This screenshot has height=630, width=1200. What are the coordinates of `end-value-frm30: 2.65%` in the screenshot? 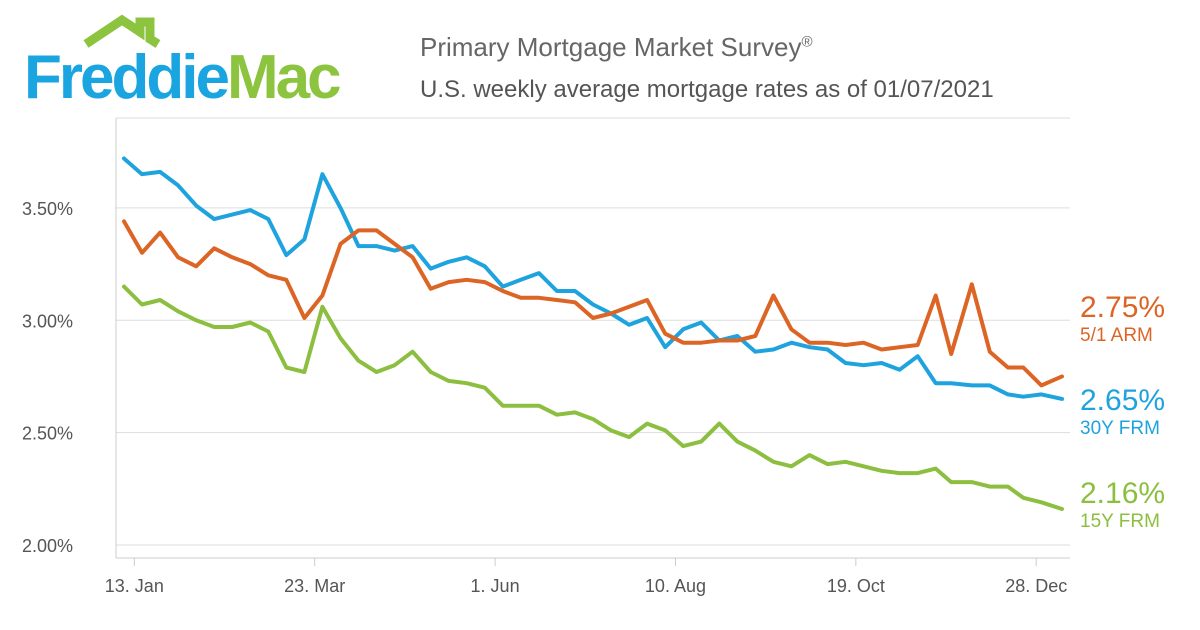 It's located at (1123, 400).